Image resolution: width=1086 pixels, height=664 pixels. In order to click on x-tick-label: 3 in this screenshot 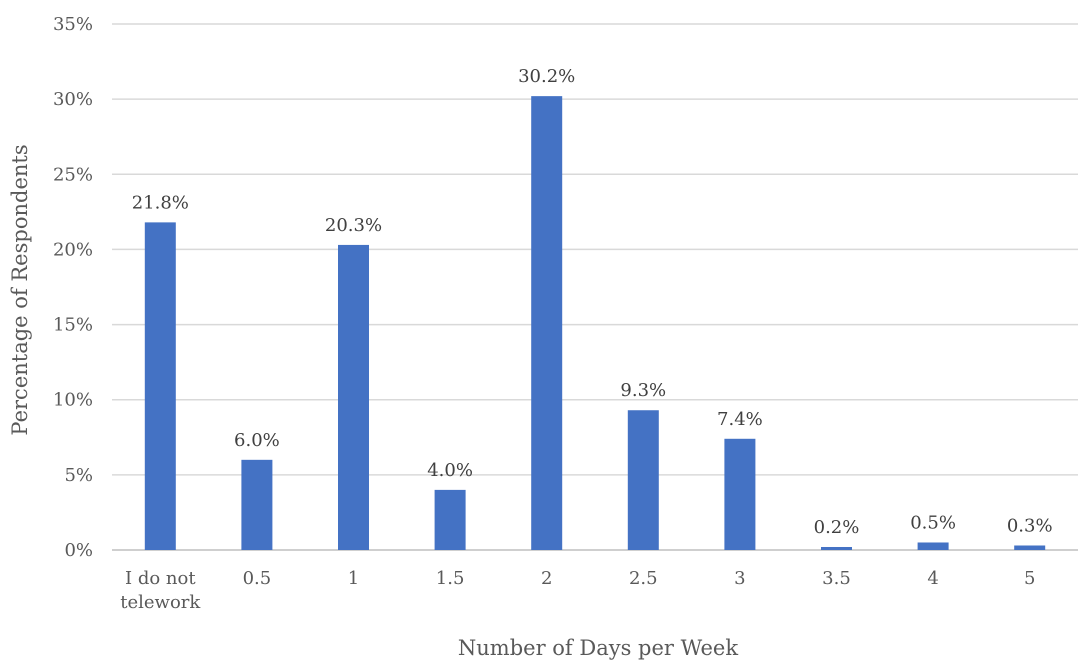, I will do `click(739, 578)`.